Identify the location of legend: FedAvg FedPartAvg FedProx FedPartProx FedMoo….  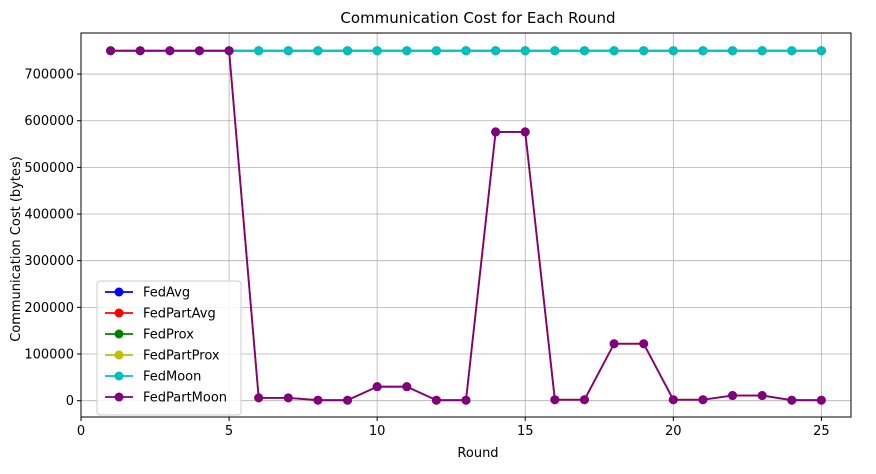
(169, 348).